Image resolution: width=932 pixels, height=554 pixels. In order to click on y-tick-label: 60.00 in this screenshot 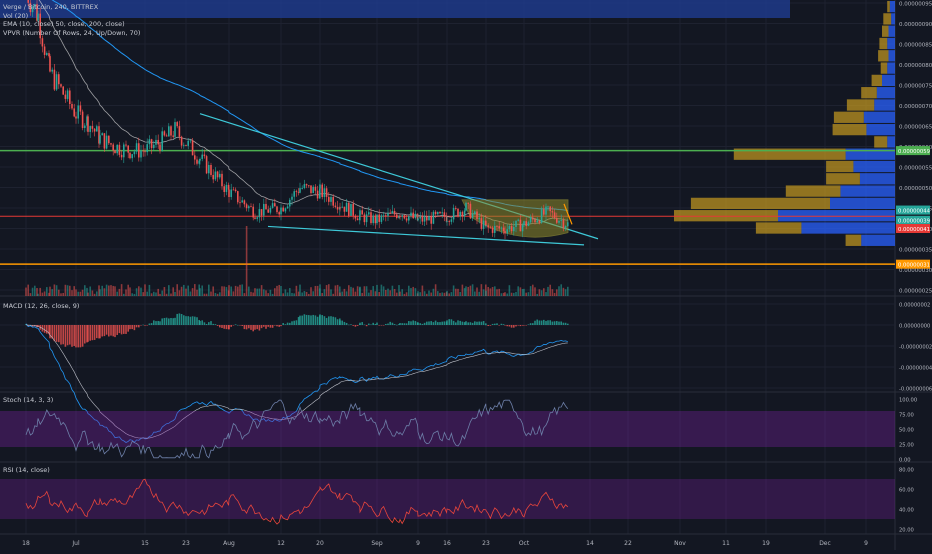, I will do `click(906, 491)`.